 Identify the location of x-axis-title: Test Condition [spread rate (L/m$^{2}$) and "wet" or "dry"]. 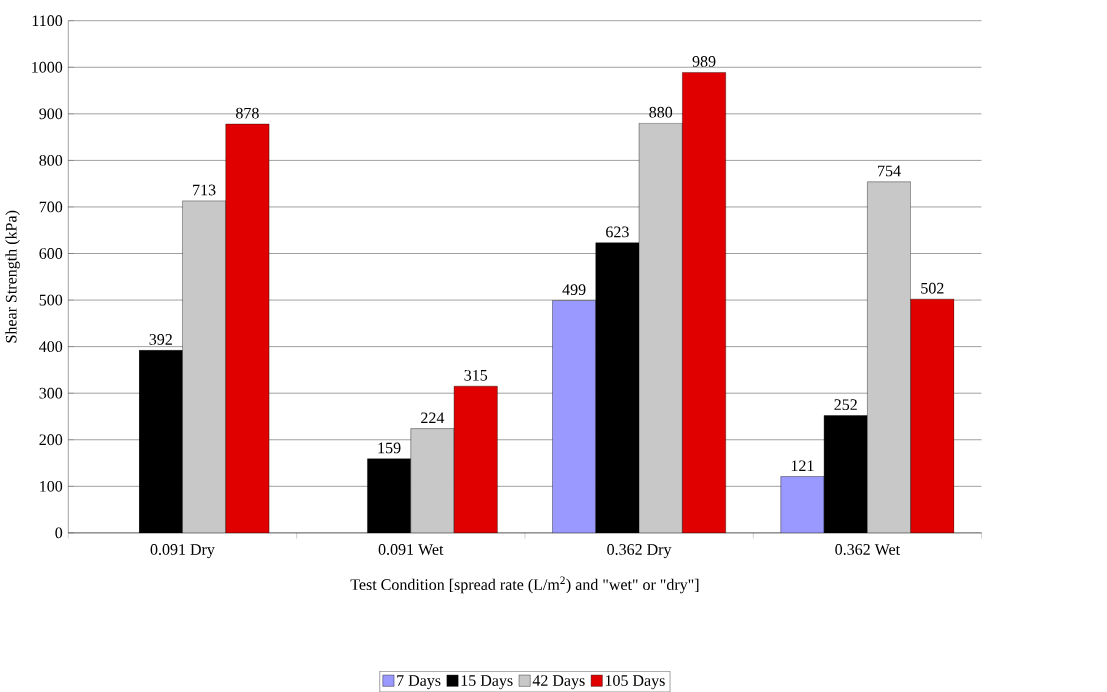
(524, 585).